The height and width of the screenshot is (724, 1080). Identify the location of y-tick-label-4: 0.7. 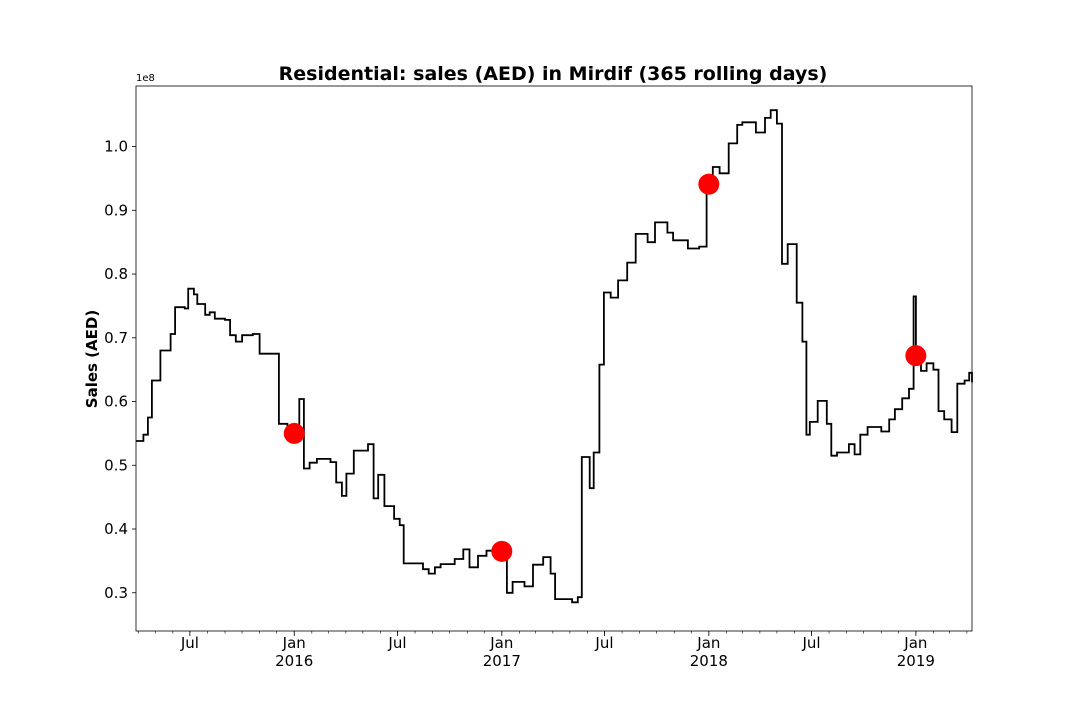
(116, 338).